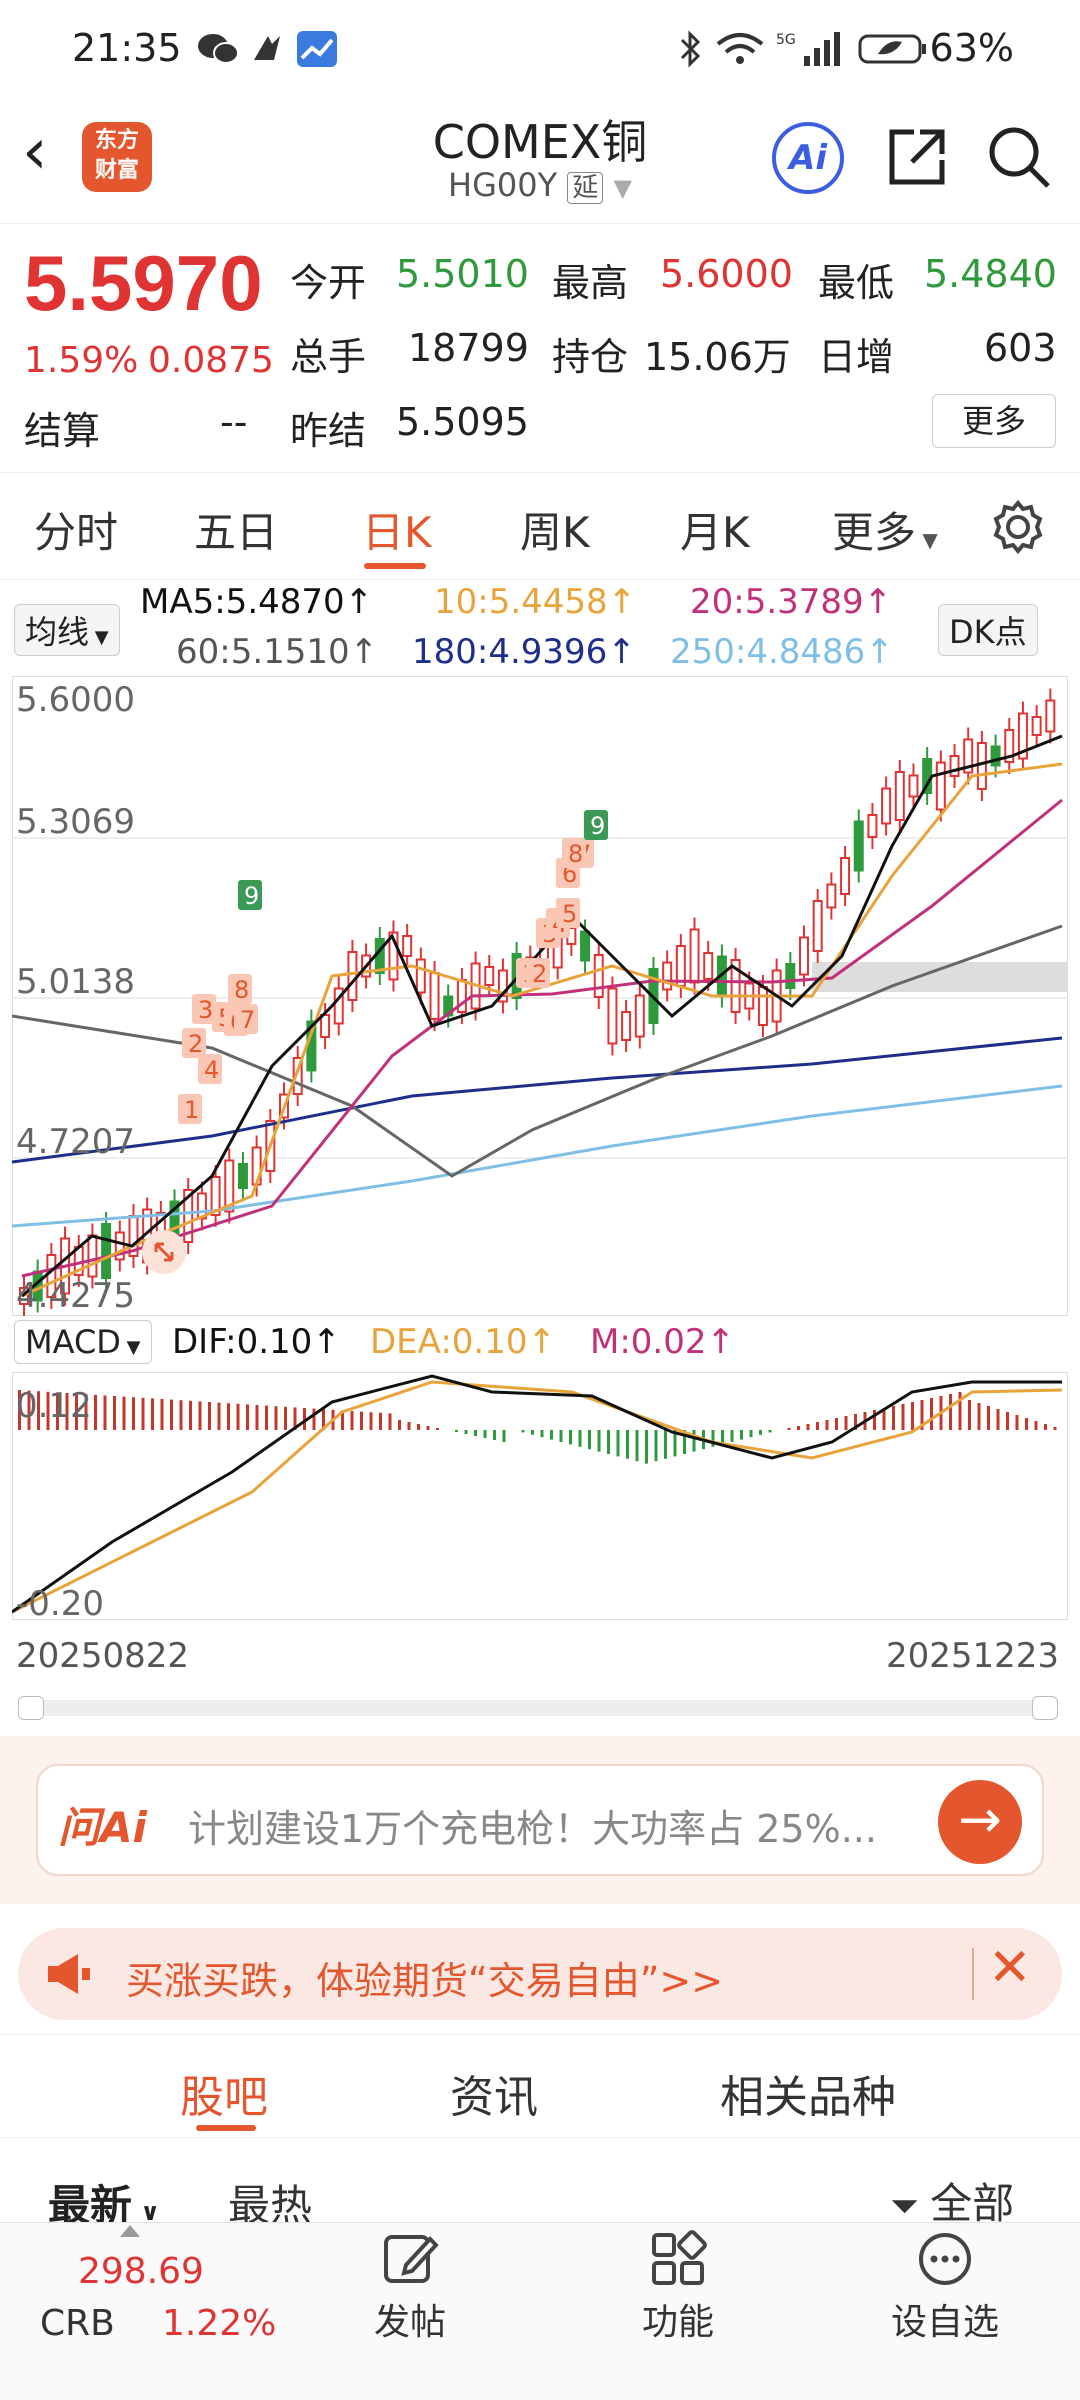 The image size is (1080, 2400). I want to click on status-time: 21:35, so click(127, 48).